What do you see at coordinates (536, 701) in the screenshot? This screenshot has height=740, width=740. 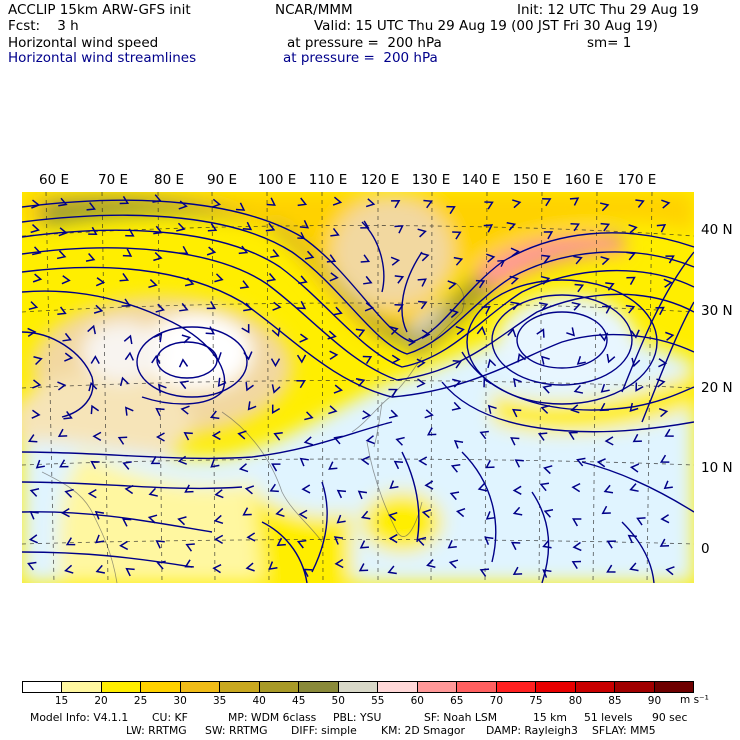 I see `colorbar-tick-label: 75` at bounding box center [536, 701].